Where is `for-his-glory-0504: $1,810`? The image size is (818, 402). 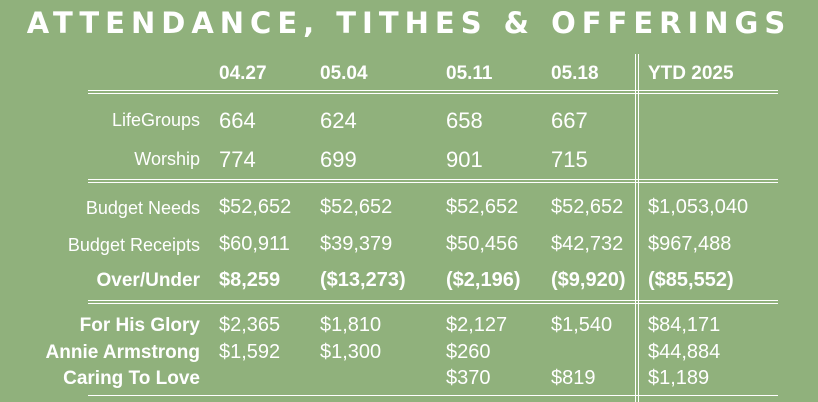
for-his-glory-0504: $1,810 is located at coordinates (351, 325).